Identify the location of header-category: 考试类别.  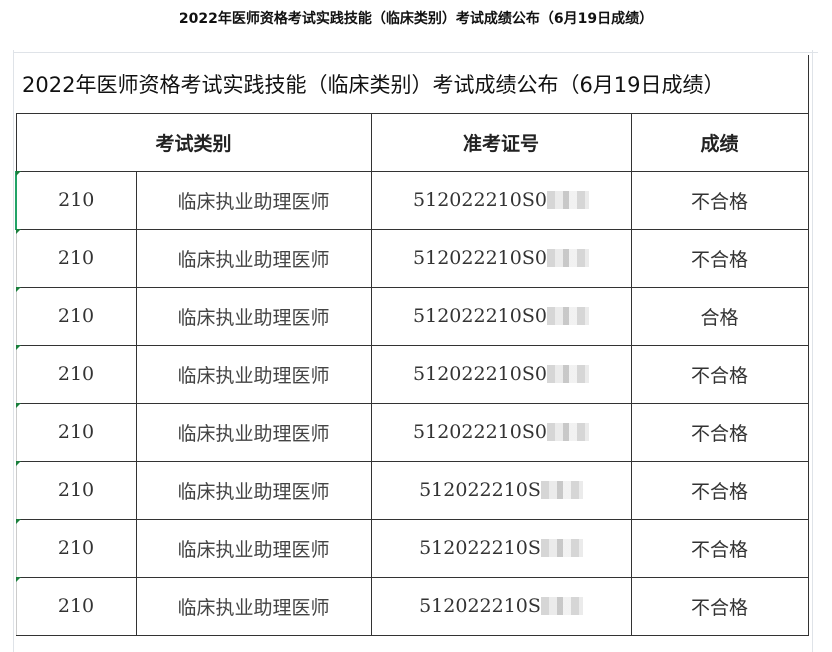
(193, 142).